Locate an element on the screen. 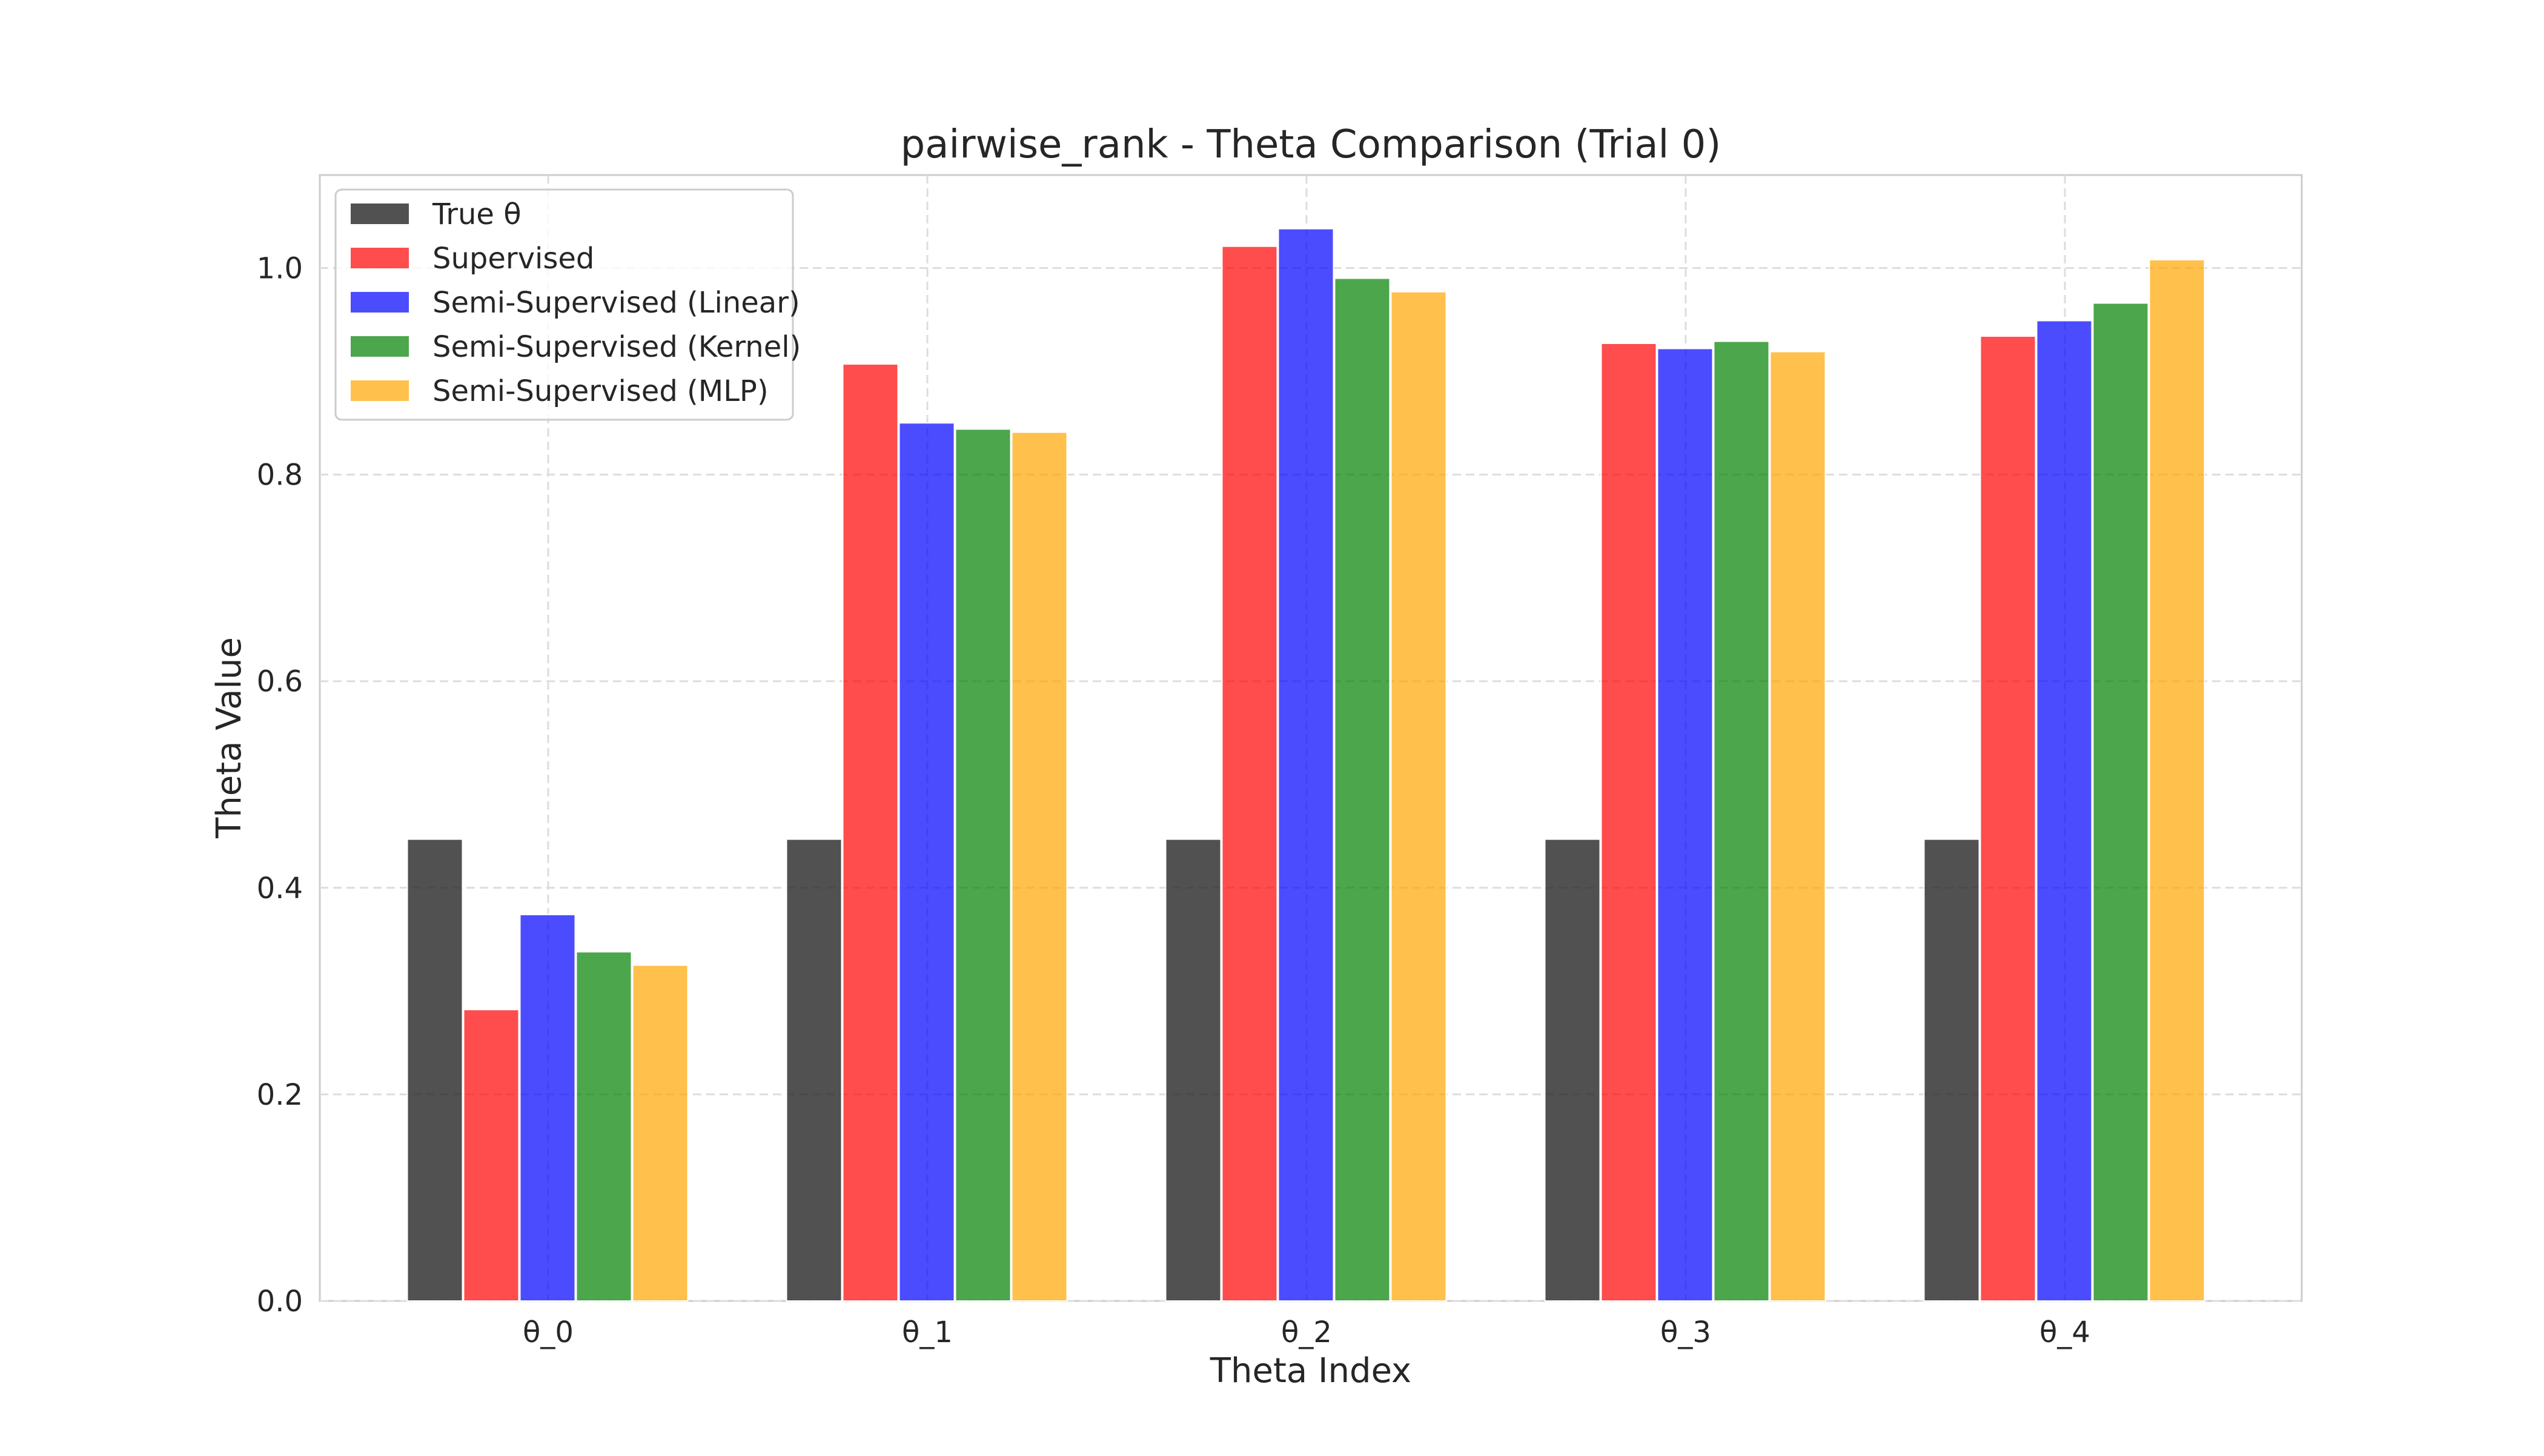 The height and width of the screenshot is (1456, 2544). legend-label: Semi-Supervised (Linear) is located at coordinates (616, 303).